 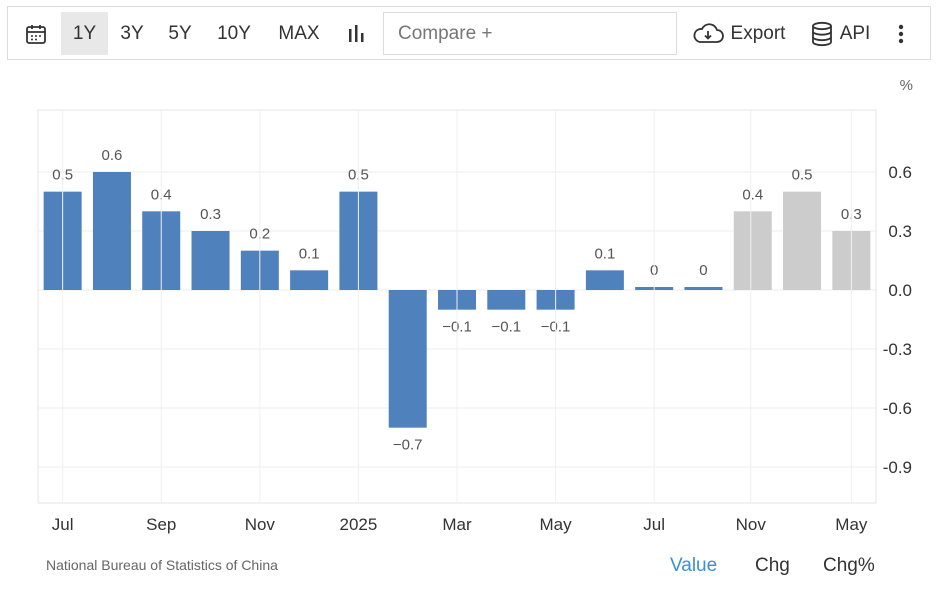 I want to click on chart-type-button, so click(x=357, y=33).